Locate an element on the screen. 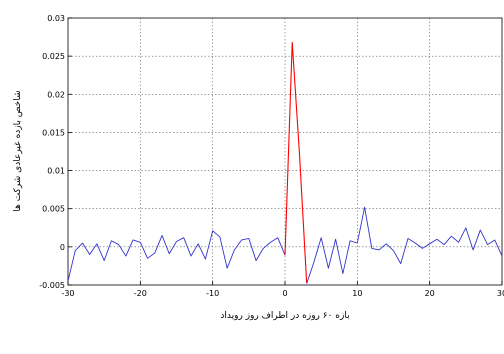 This screenshot has width=504, height=354. x-tick-label: 20 is located at coordinates (430, 293).